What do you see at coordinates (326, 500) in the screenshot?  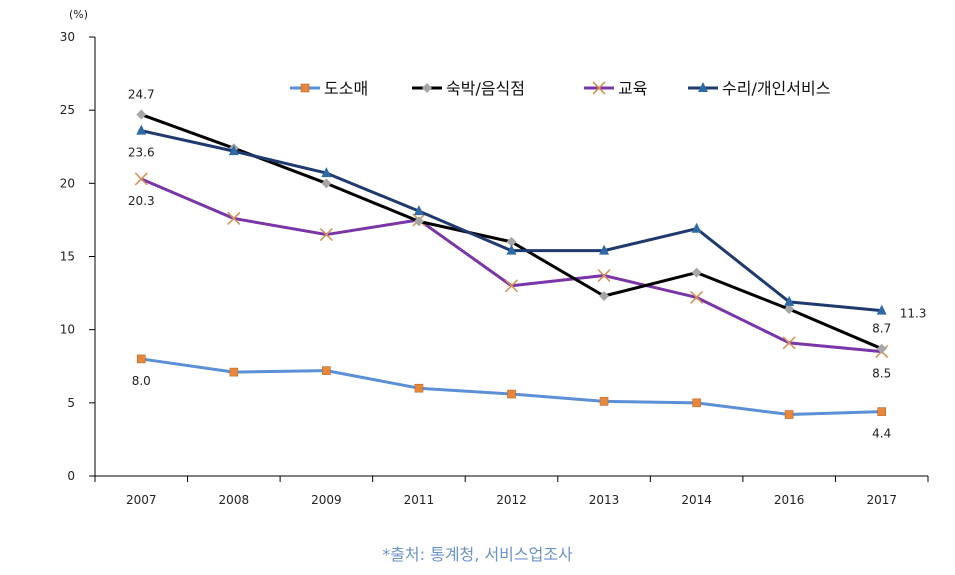 I see `x-tick-label: 2009` at bounding box center [326, 500].